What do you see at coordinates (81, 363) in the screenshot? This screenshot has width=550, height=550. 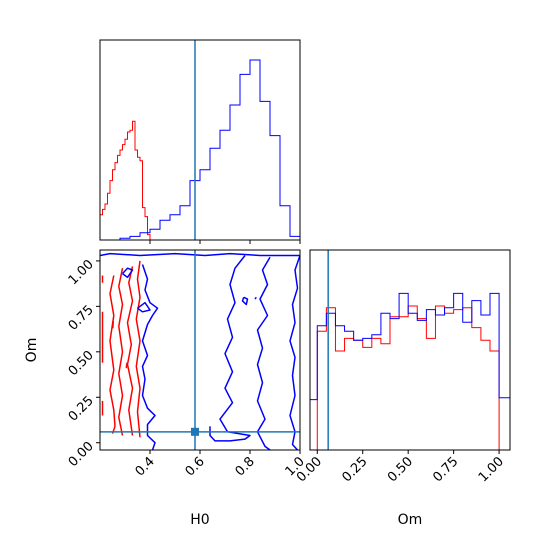 I see `joint-y-tick-label: 0.50` at bounding box center [81, 363].